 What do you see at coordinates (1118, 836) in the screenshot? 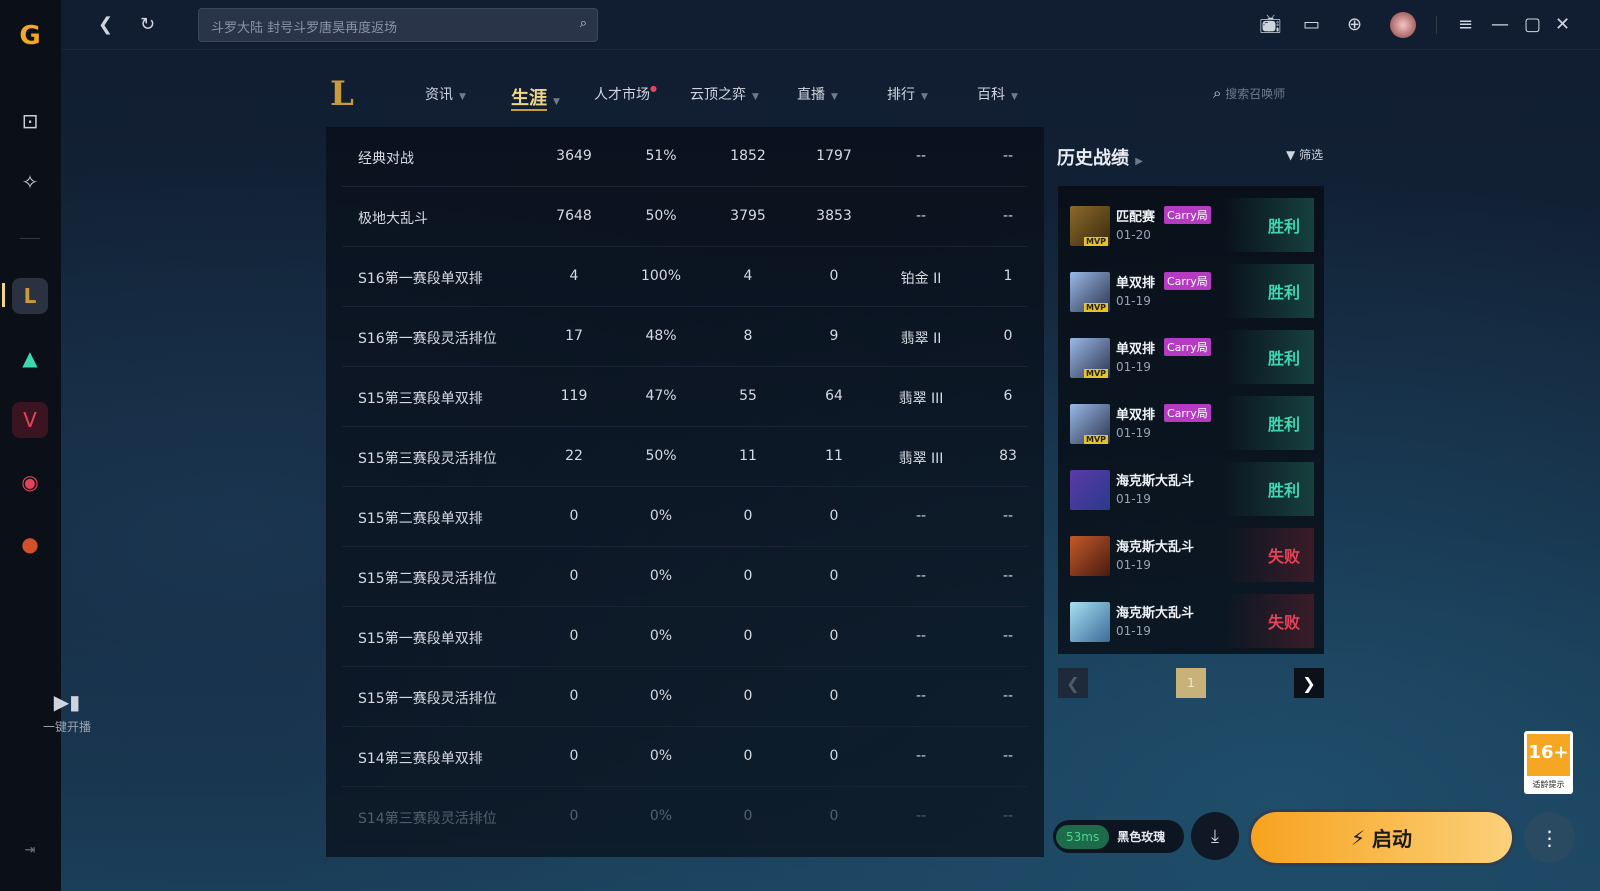
I see `server-selector: 53ms 黑色玫瑰` at bounding box center [1118, 836].